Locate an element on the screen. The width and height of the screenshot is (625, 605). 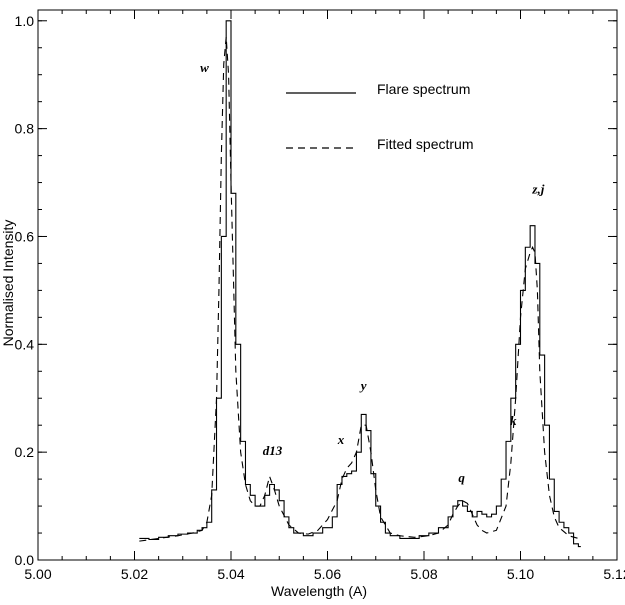
x-tick-label: 5.00 is located at coordinates (37, 574).